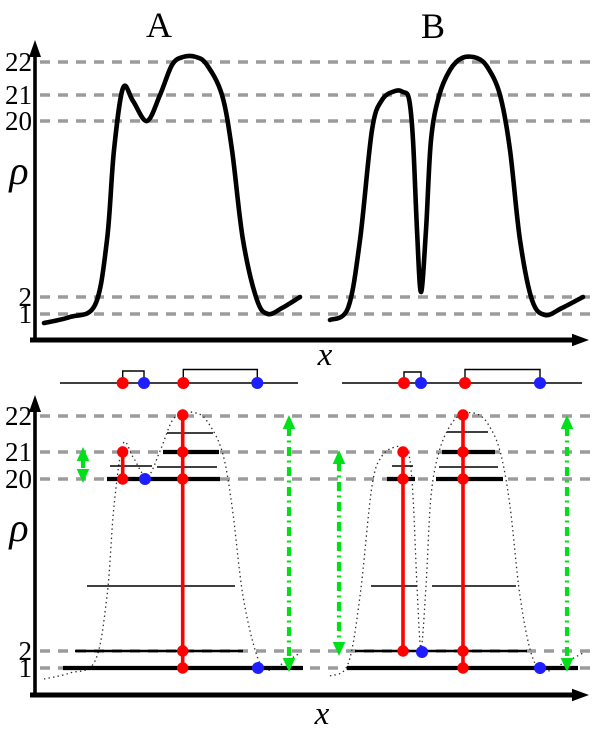 This screenshot has height=734, width=600. I want to click on top-xlabel-x: x, so click(325, 355).